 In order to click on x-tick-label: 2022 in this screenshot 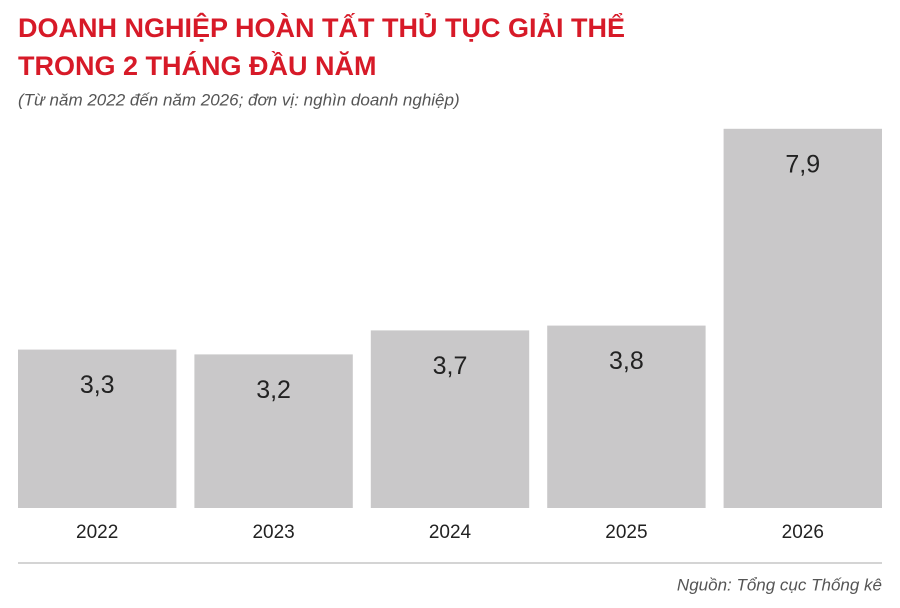, I will do `click(97, 532)`.